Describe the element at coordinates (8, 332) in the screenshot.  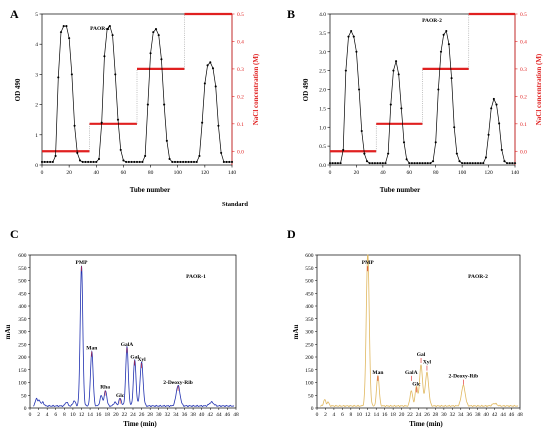
I see `y-axis-label: mAu` at that location.